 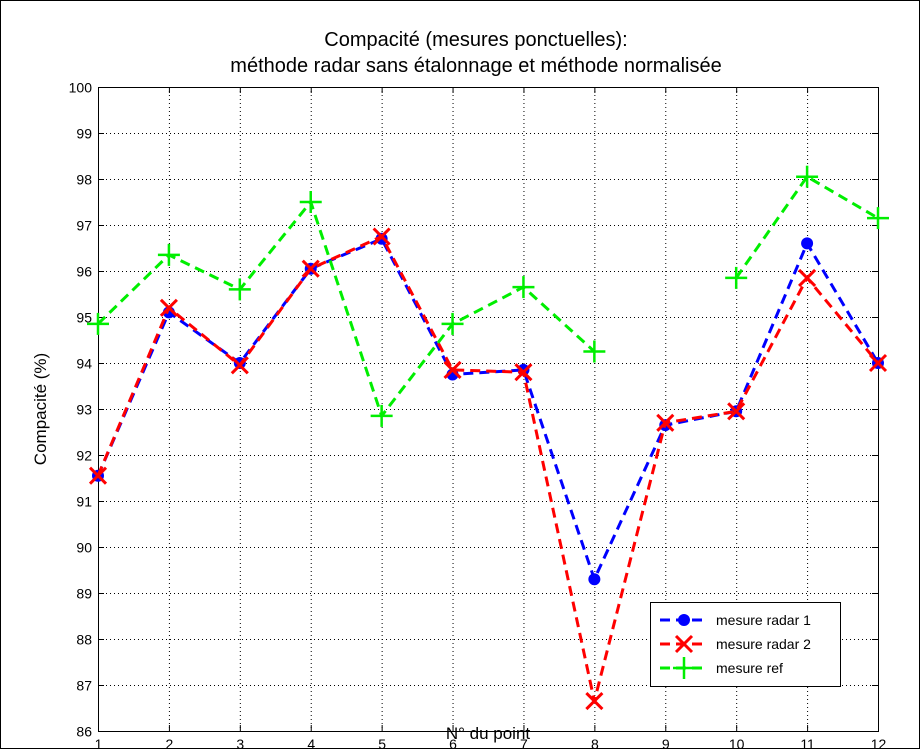 What do you see at coordinates (84, 226) in the screenshot?
I see `y-tick-label: 97` at bounding box center [84, 226].